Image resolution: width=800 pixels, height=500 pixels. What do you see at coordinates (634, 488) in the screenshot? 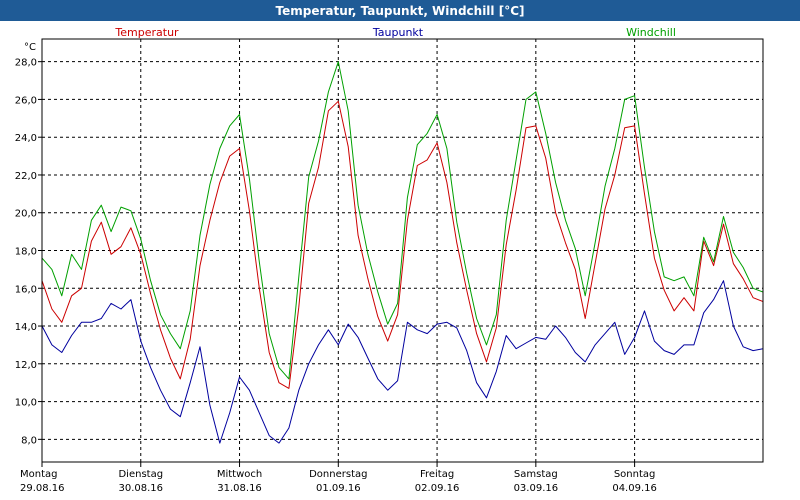
I see `x-tick-date: 04.09.16` at bounding box center [634, 488].